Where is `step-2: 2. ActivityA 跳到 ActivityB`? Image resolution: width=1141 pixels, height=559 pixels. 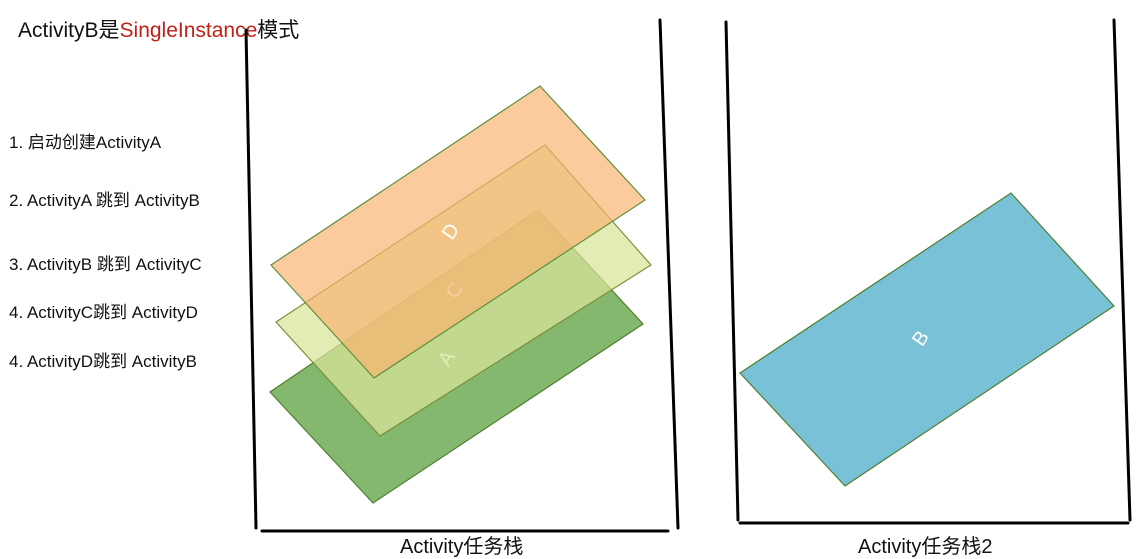 step-2: 2. ActivityA 跳到 ActivityB is located at coordinates (104, 200).